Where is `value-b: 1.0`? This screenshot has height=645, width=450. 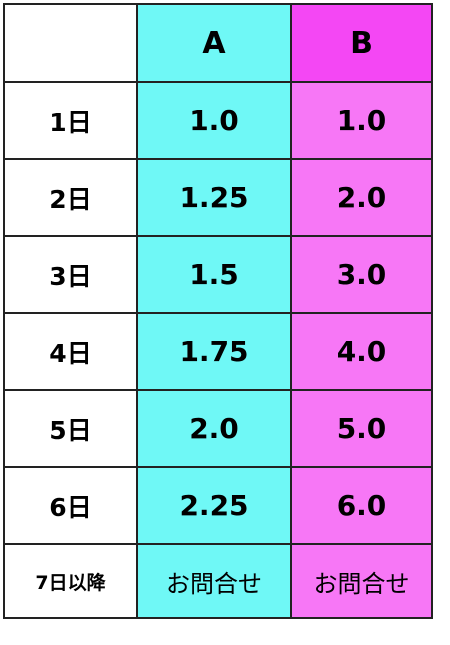
value-b: 1.0 is located at coordinates (361, 120).